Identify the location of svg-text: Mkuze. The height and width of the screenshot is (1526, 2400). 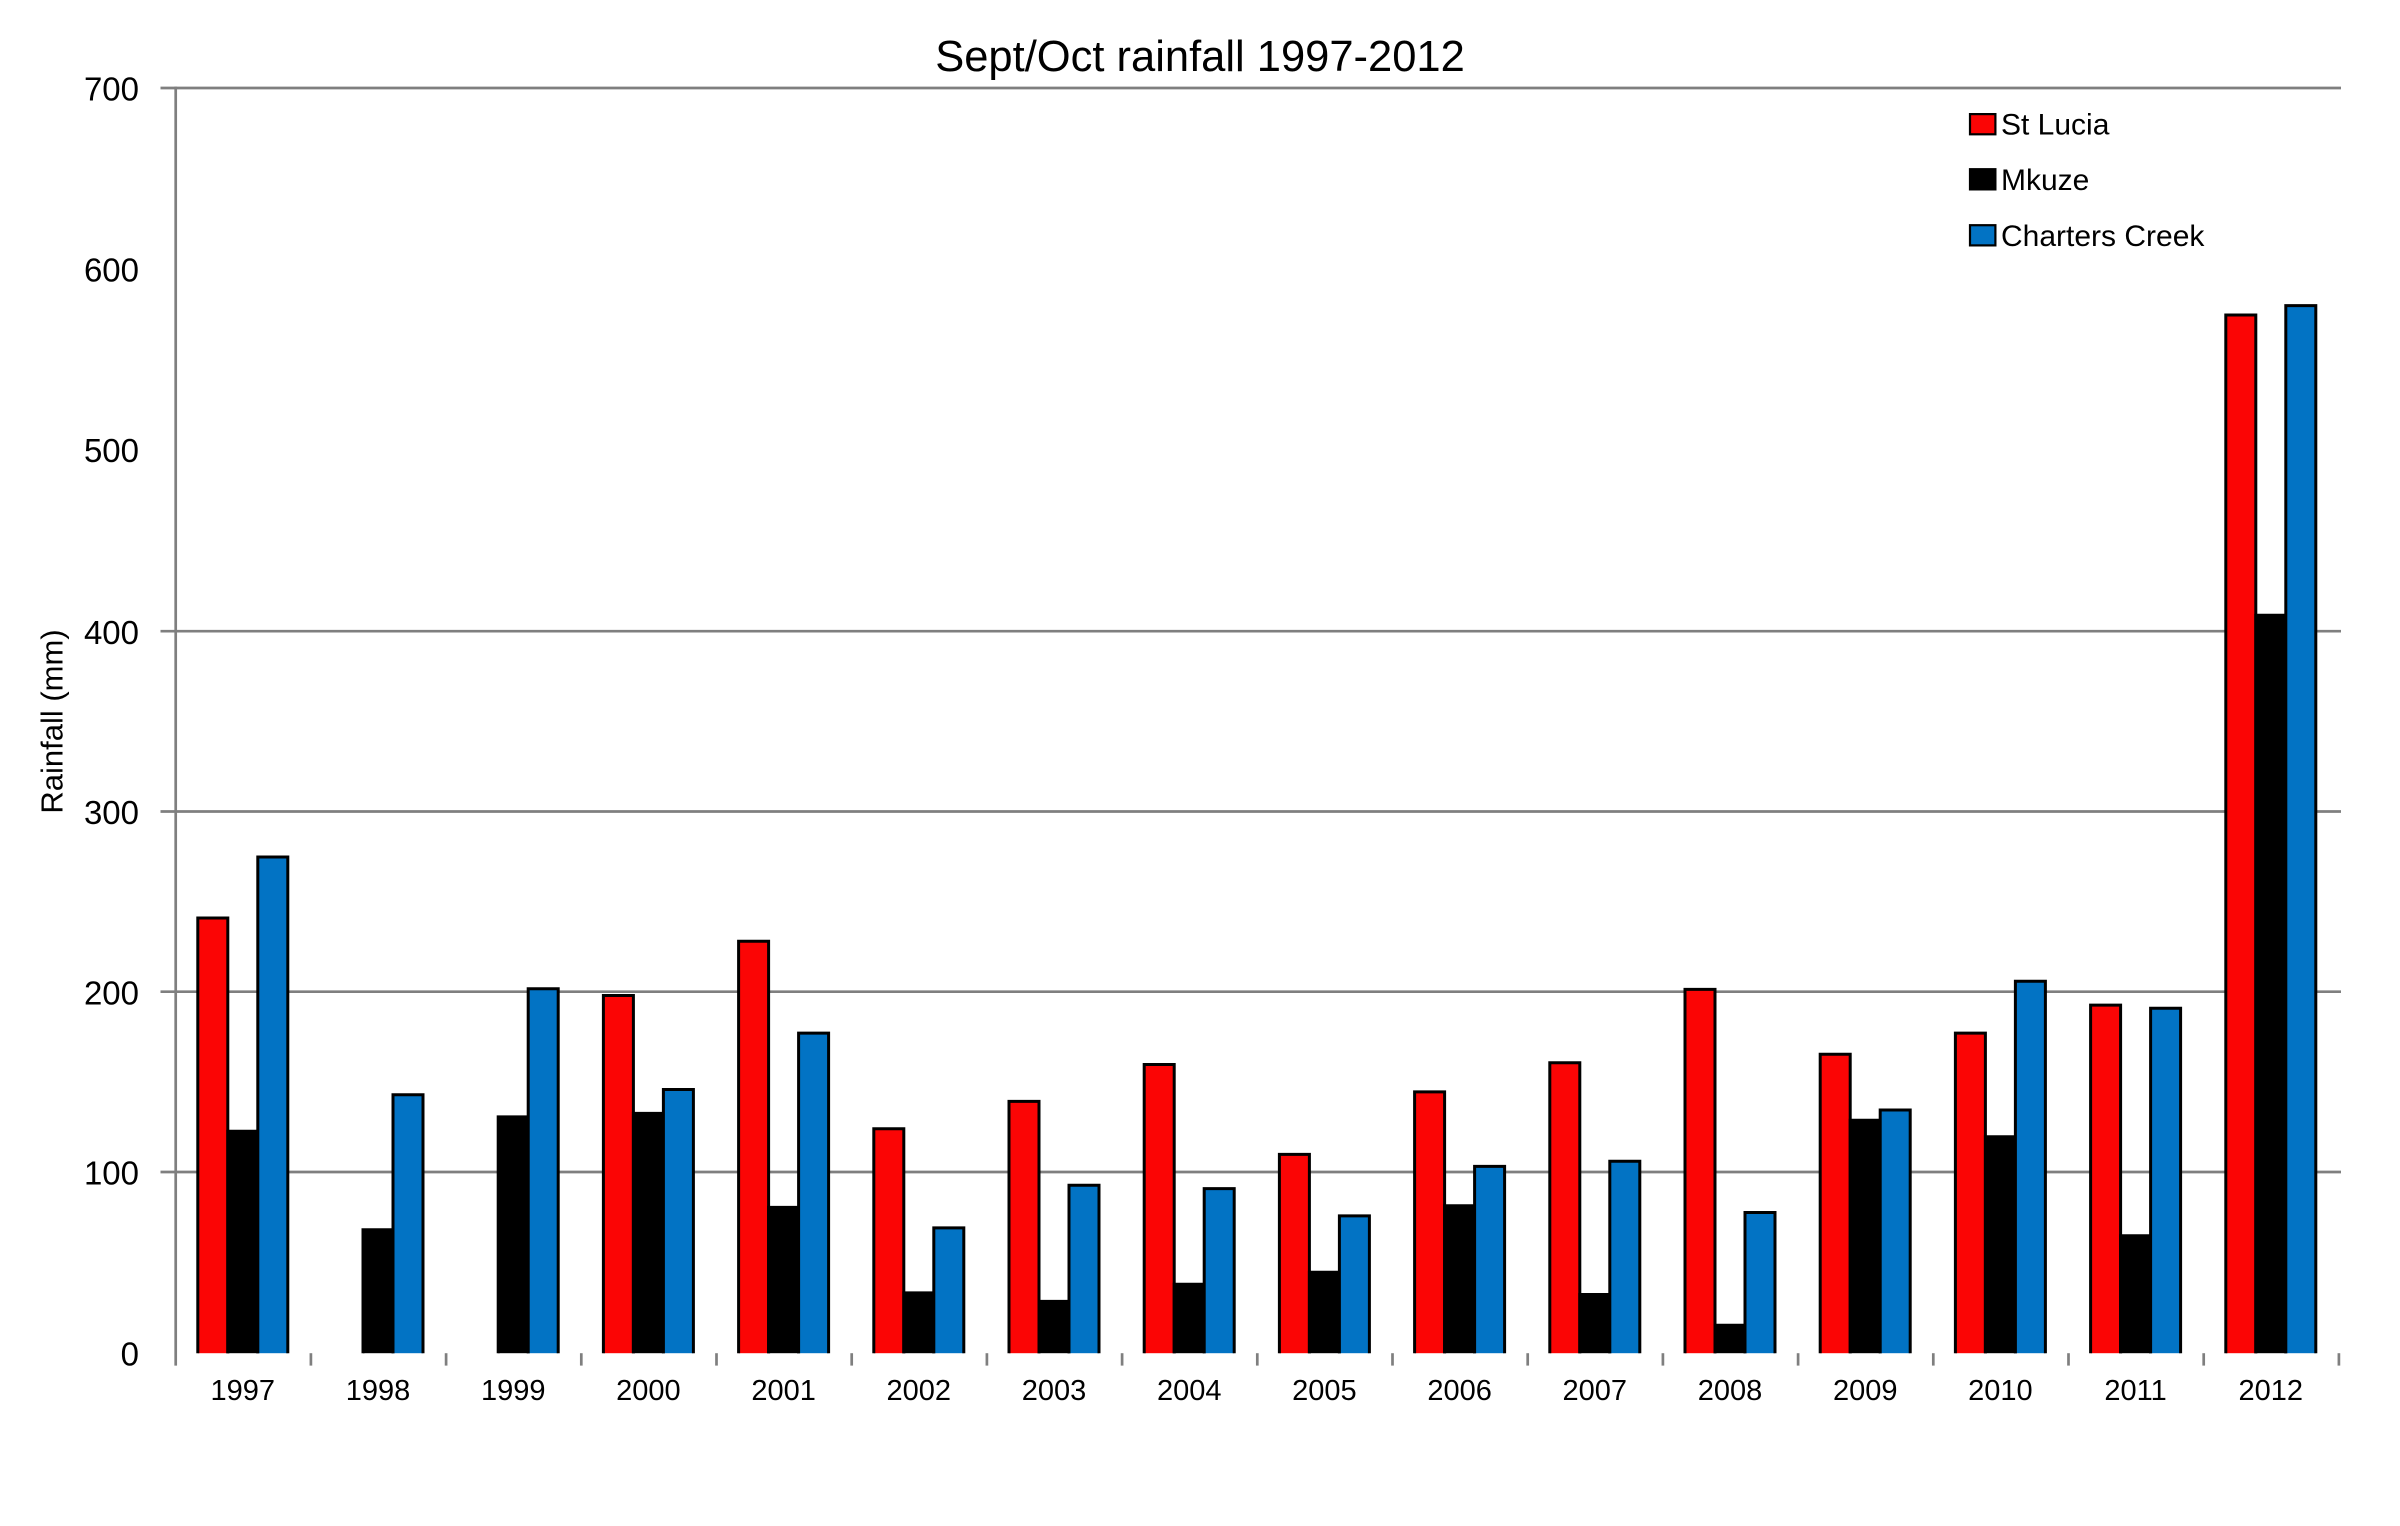
(2045, 180).